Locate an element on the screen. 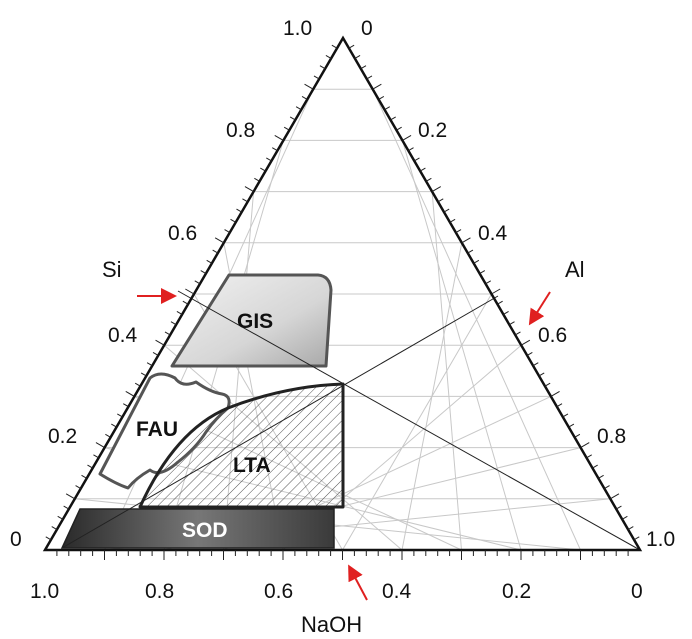 The width and height of the screenshot is (692, 639). region-sod is located at coordinates (197, 528).